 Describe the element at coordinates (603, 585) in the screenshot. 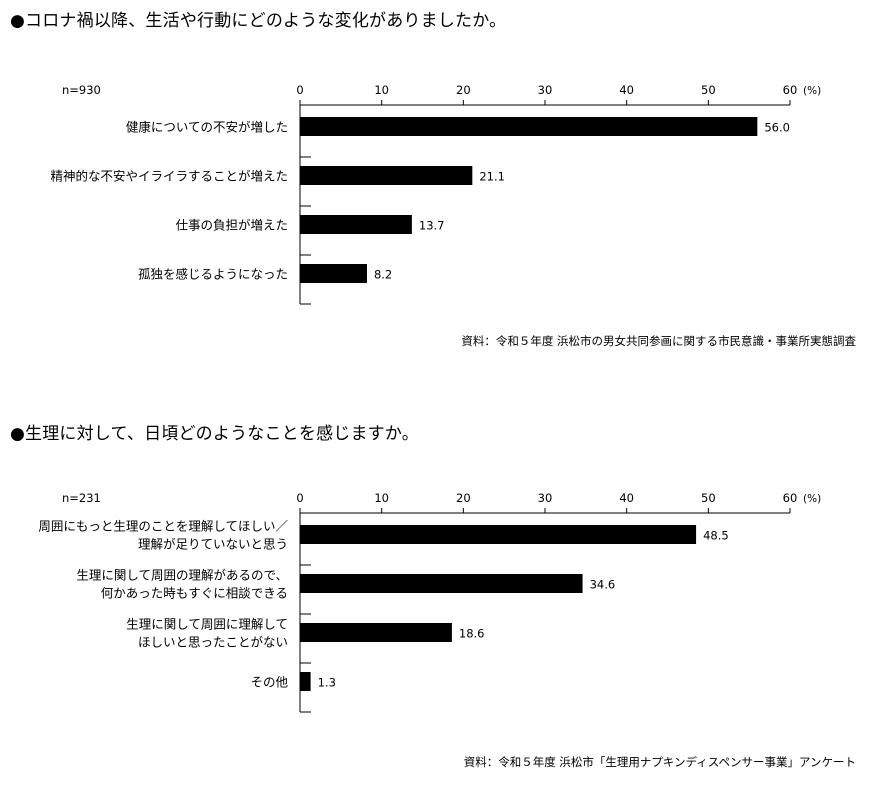

I see `data-label: 34.6` at that location.